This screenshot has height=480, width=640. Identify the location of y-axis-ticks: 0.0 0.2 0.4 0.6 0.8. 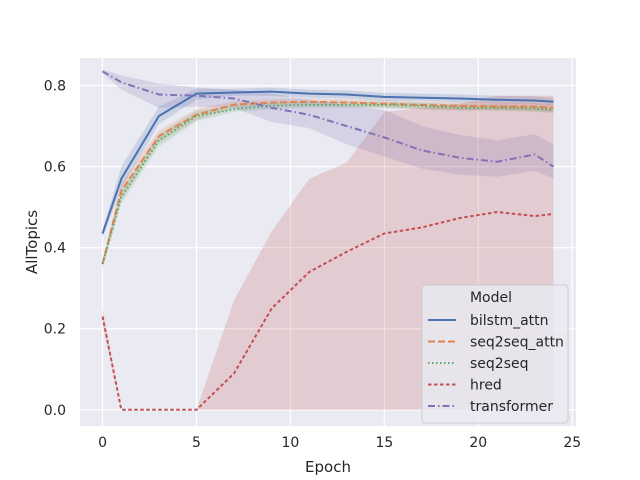
(55, 249).